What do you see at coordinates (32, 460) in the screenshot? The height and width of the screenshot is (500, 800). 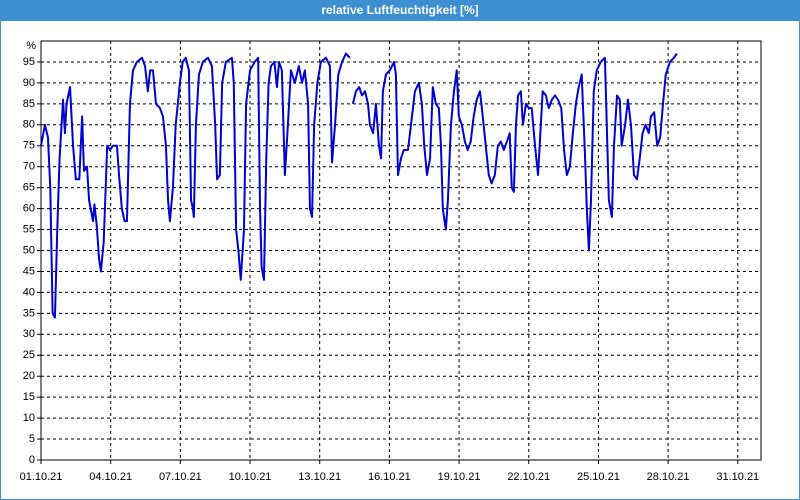 I see `y-tick-label: 0` at bounding box center [32, 460].